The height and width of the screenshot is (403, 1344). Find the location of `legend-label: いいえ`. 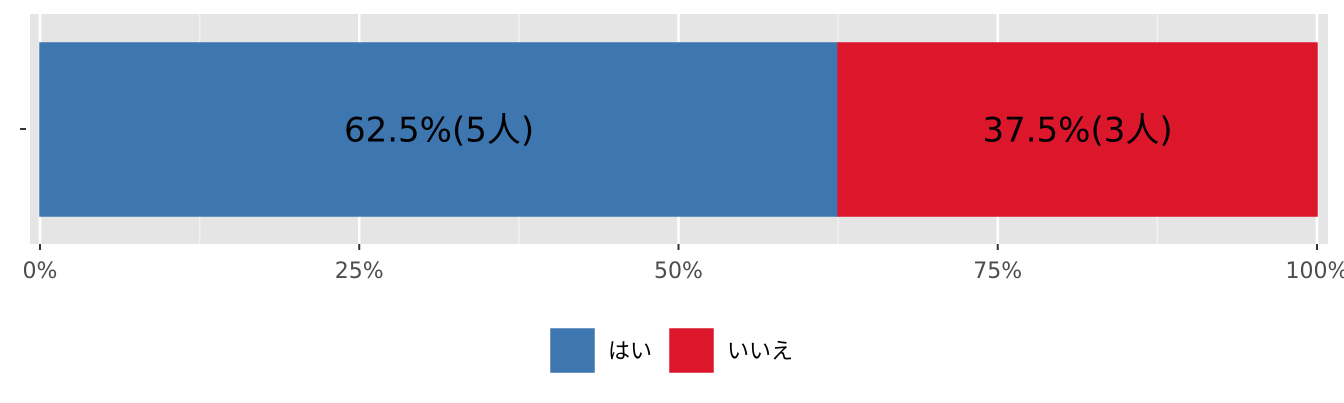

legend-label: いいえ is located at coordinates (760, 352).